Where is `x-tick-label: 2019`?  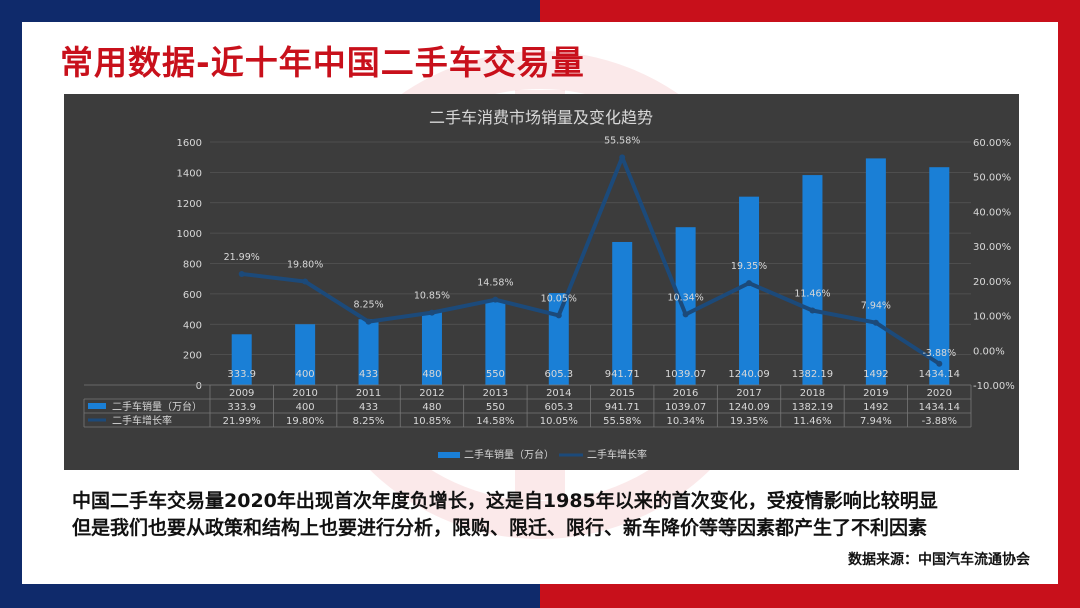
x-tick-label: 2019 is located at coordinates (875, 393).